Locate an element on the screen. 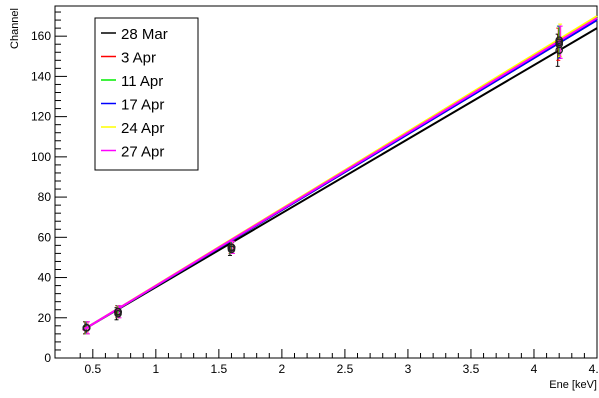 The height and width of the screenshot is (398, 599). y-tick-label: 0 is located at coordinates (47, 358).